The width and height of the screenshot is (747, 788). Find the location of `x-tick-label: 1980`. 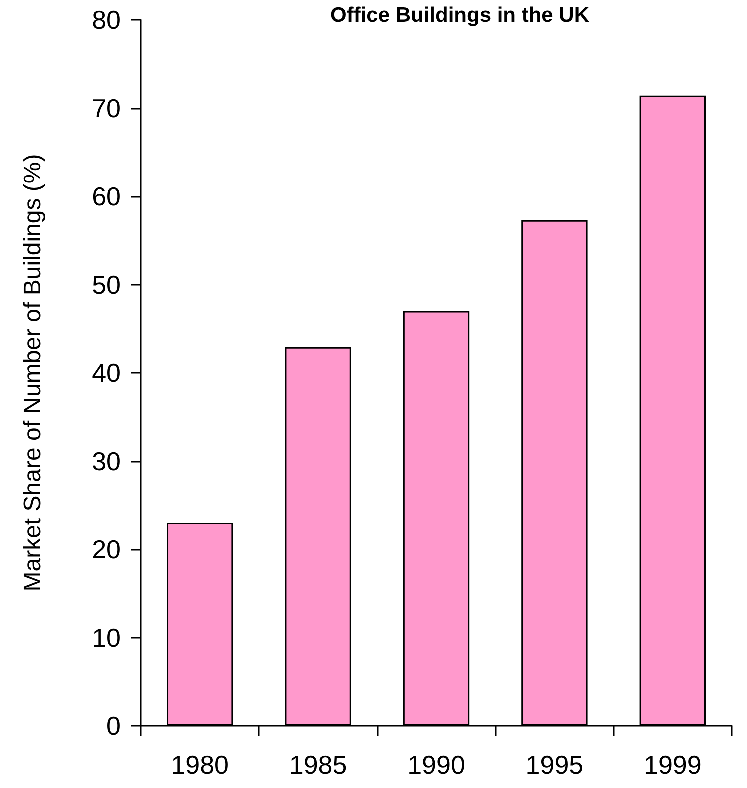

x-tick-label: 1980 is located at coordinates (200, 765).